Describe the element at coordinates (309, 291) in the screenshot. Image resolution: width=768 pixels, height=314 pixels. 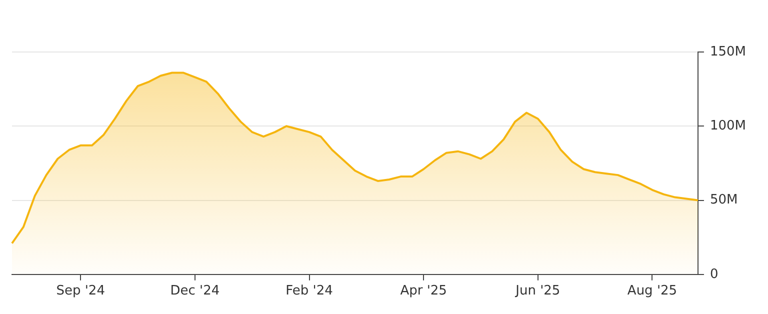
I see `x-tick-label: Feb '24` at that location.